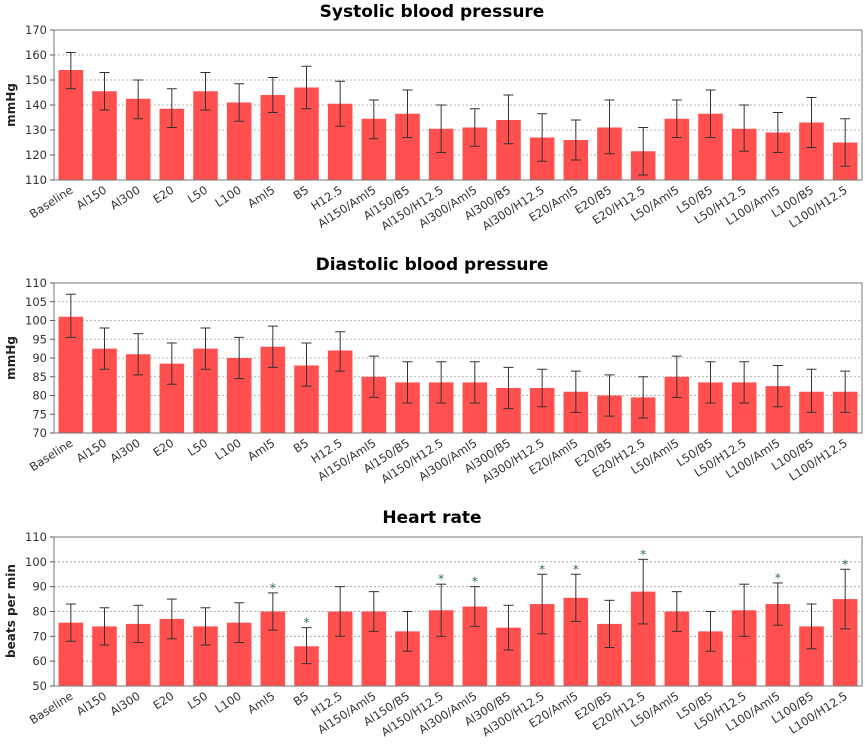  I want to click on diastolic-y-axis-label: mmHg, so click(11, 358).